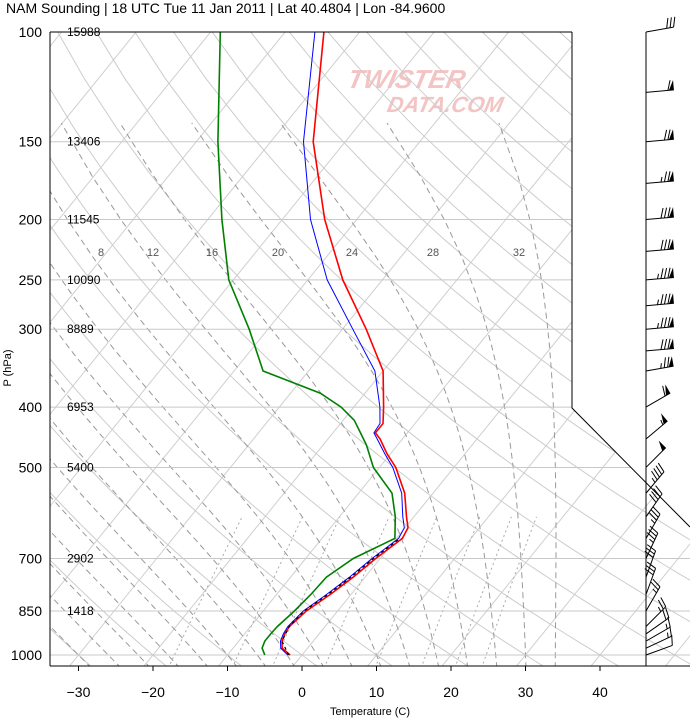 This screenshot has height=718, width=690. I want to click on mixing-ratio-label: 20, so click(278, 253).